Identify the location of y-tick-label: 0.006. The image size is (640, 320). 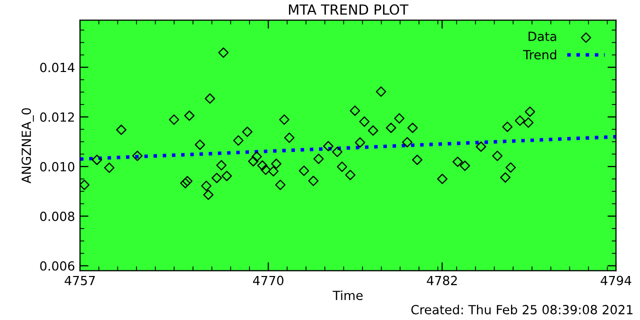
(57, 266).